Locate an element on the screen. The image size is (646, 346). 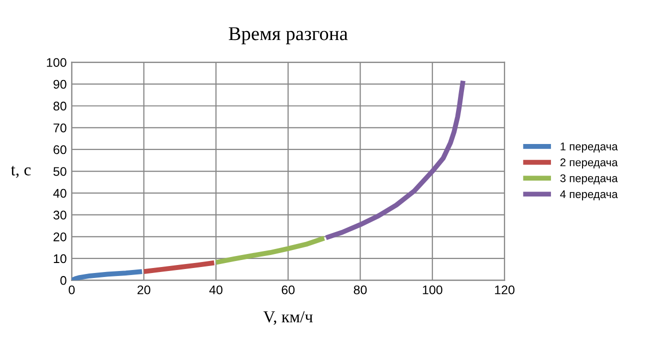
y-tick-label: 0 is located at coordinates (63, 280).